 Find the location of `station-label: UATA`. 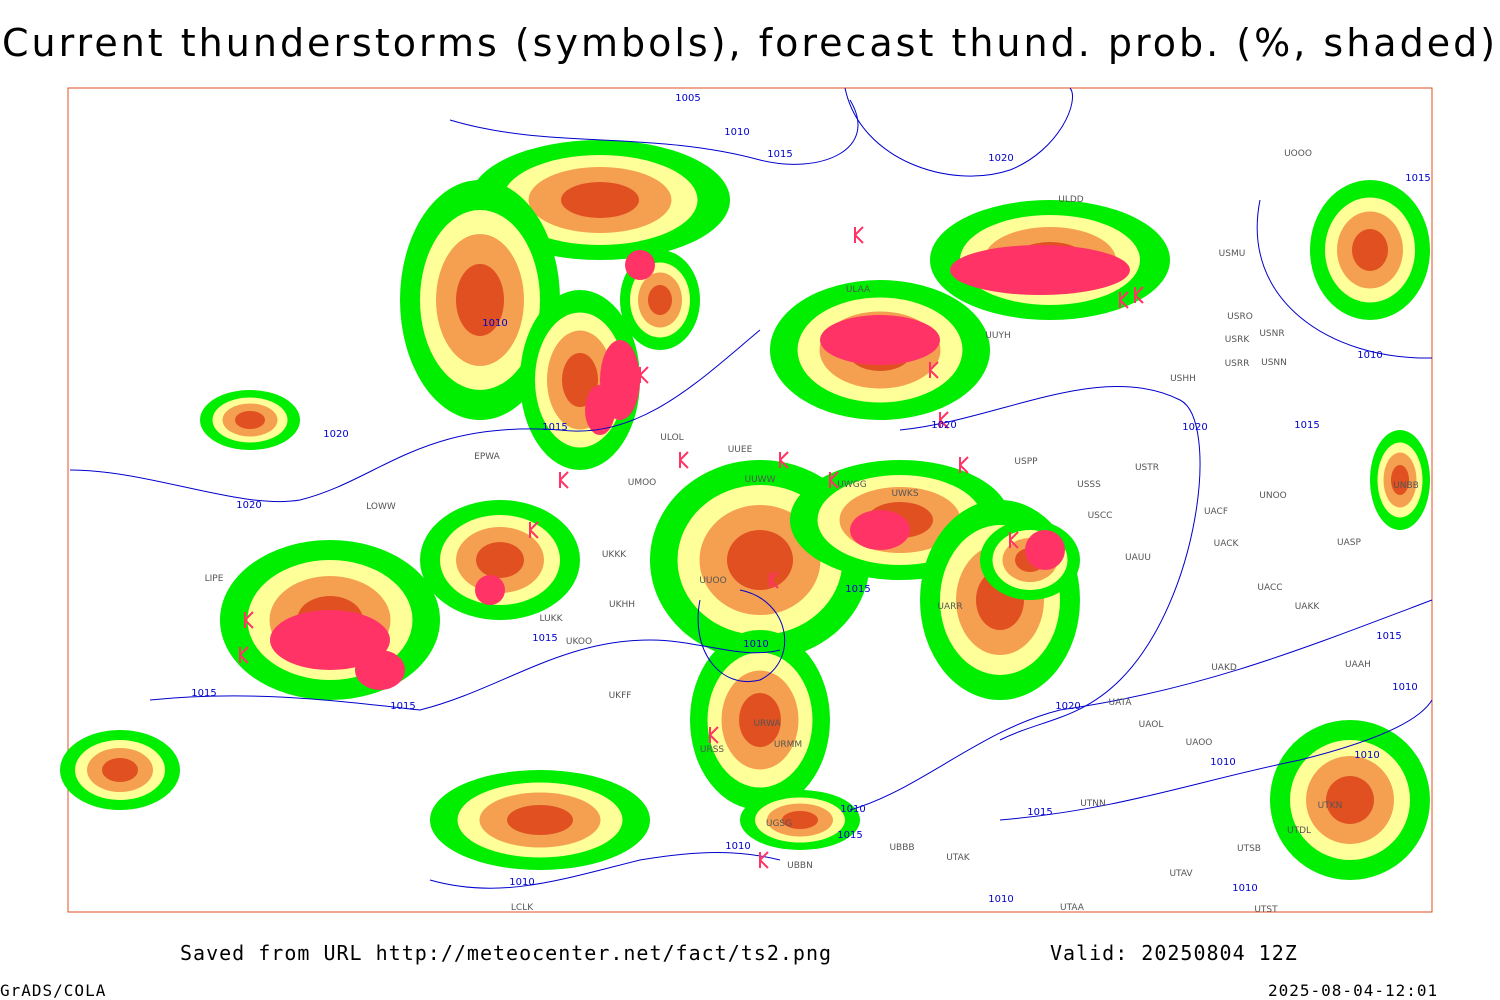

station-label: UATA is located at coordinates (1120, 703).